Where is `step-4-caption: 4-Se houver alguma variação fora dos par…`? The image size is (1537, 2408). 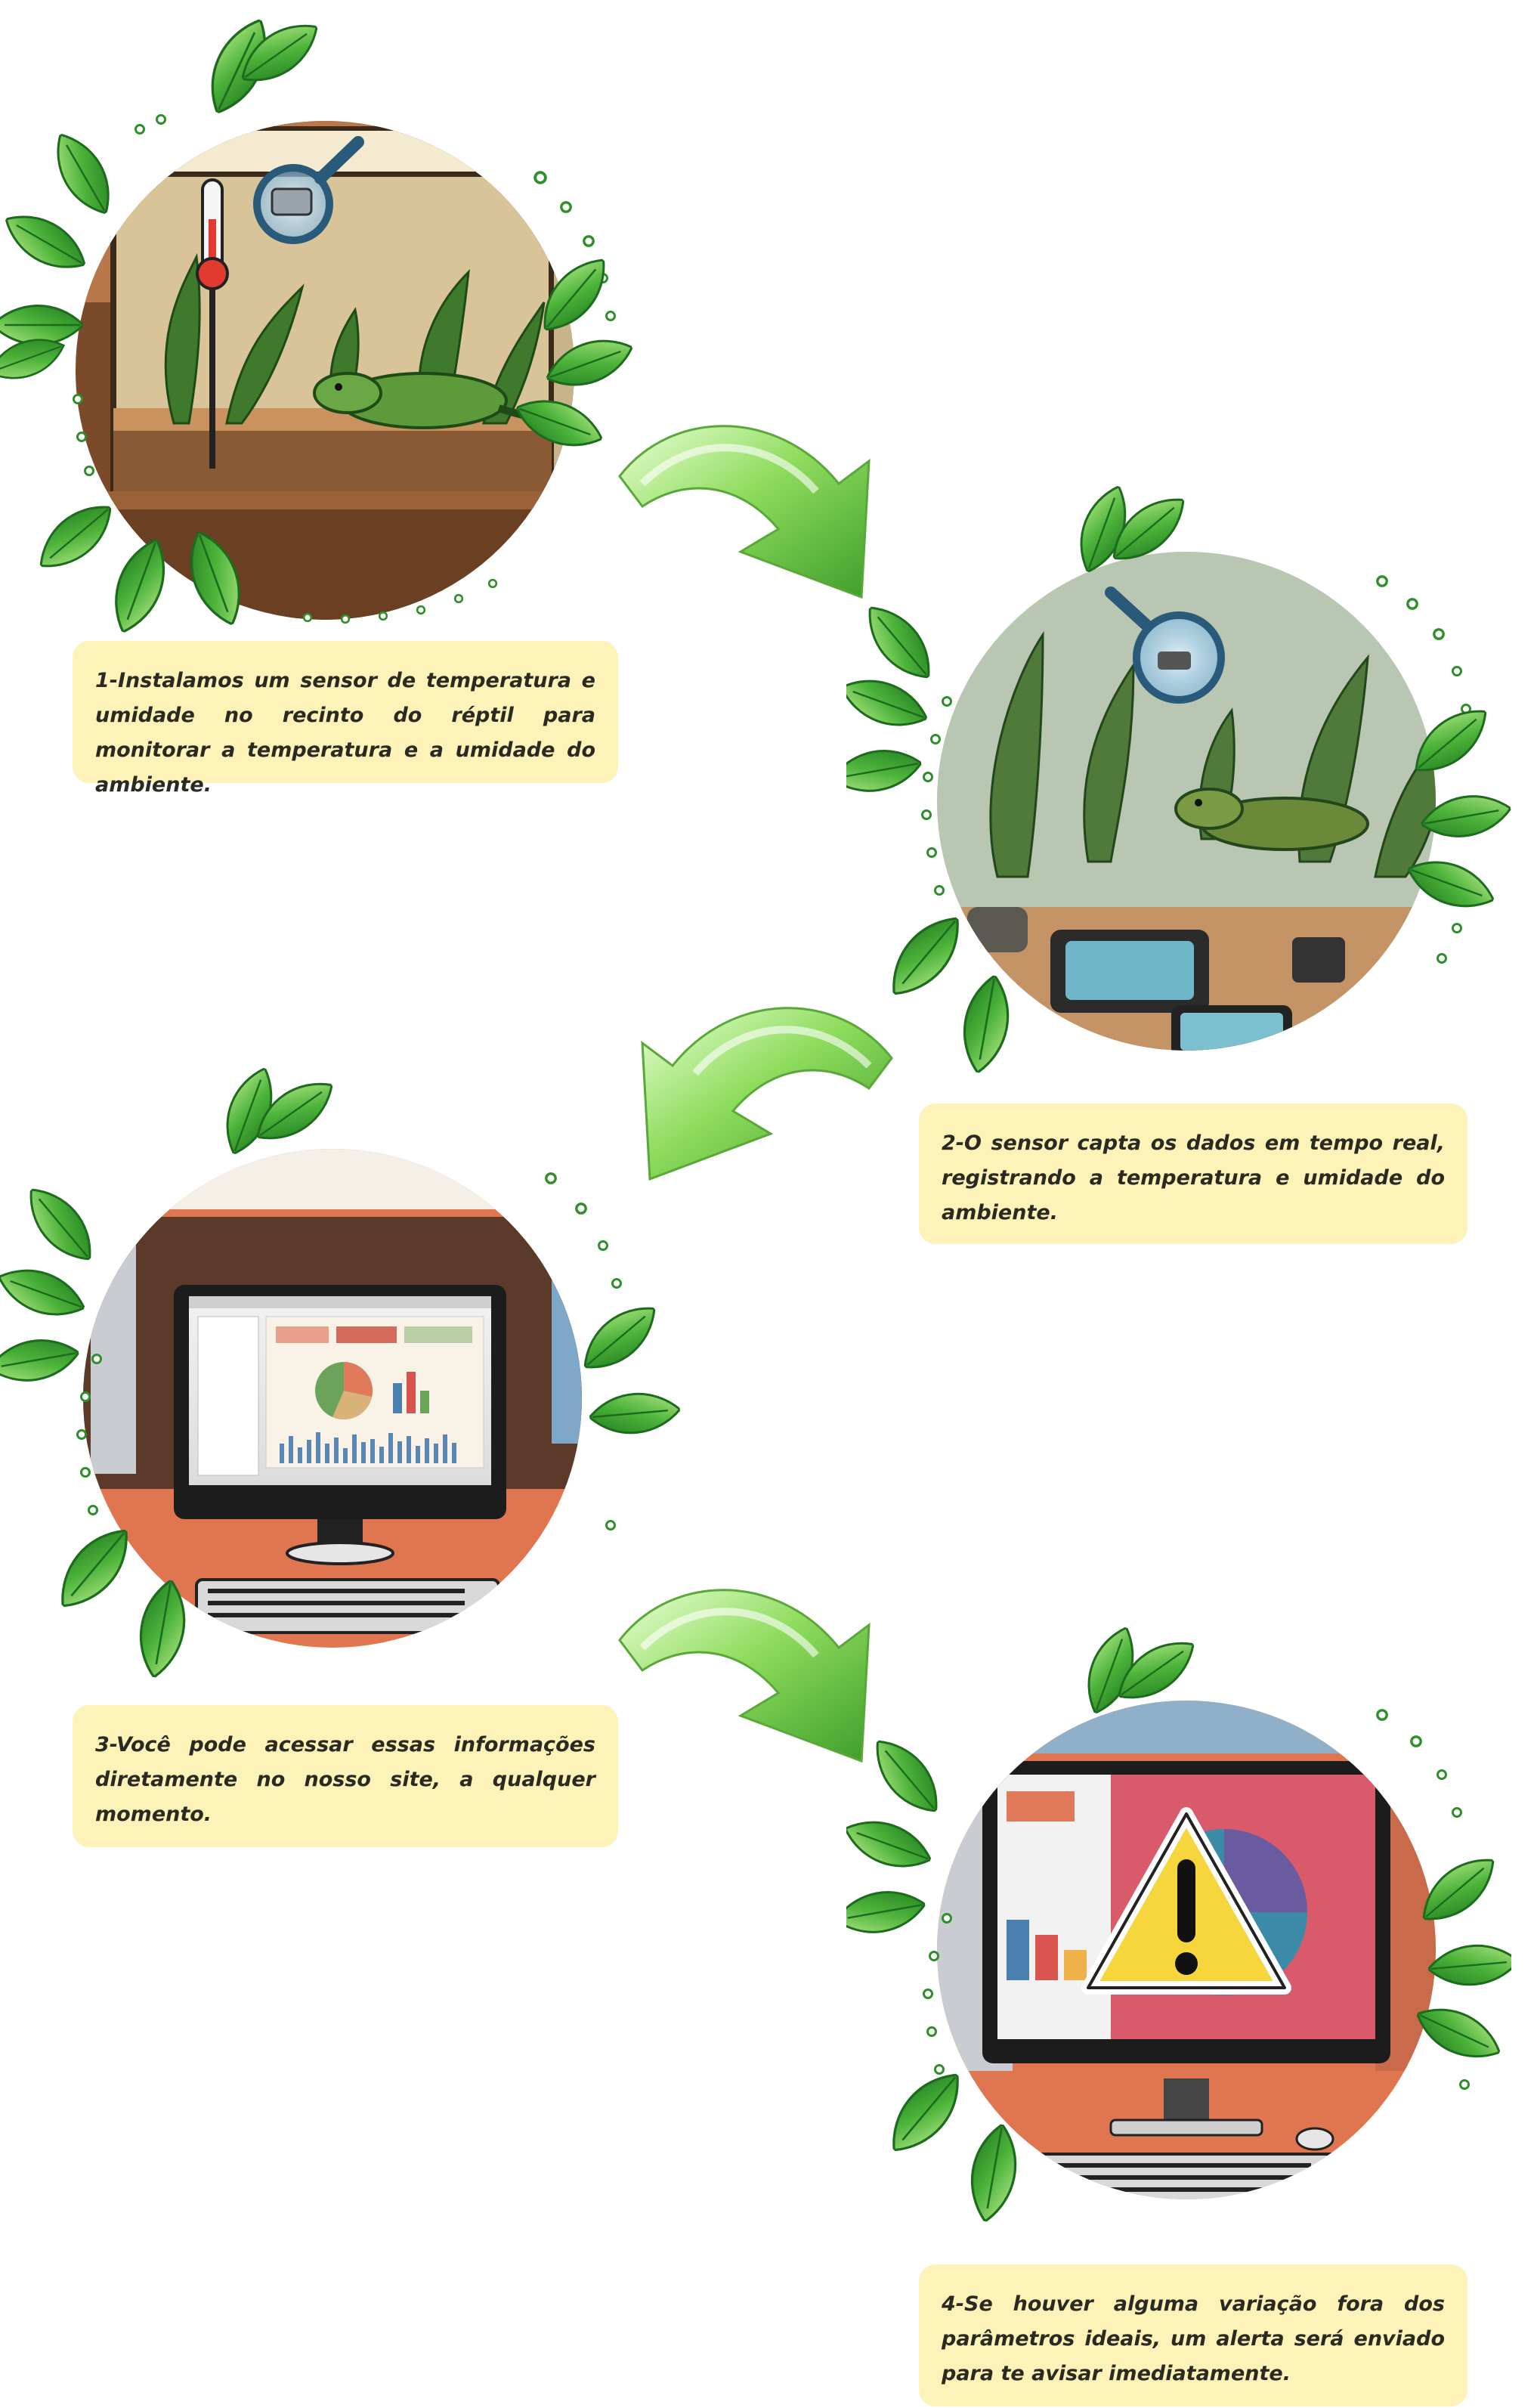
step-4-caption: 4-Se houver alguma variação fora dos par… is located at coordinates (1193, 2335).